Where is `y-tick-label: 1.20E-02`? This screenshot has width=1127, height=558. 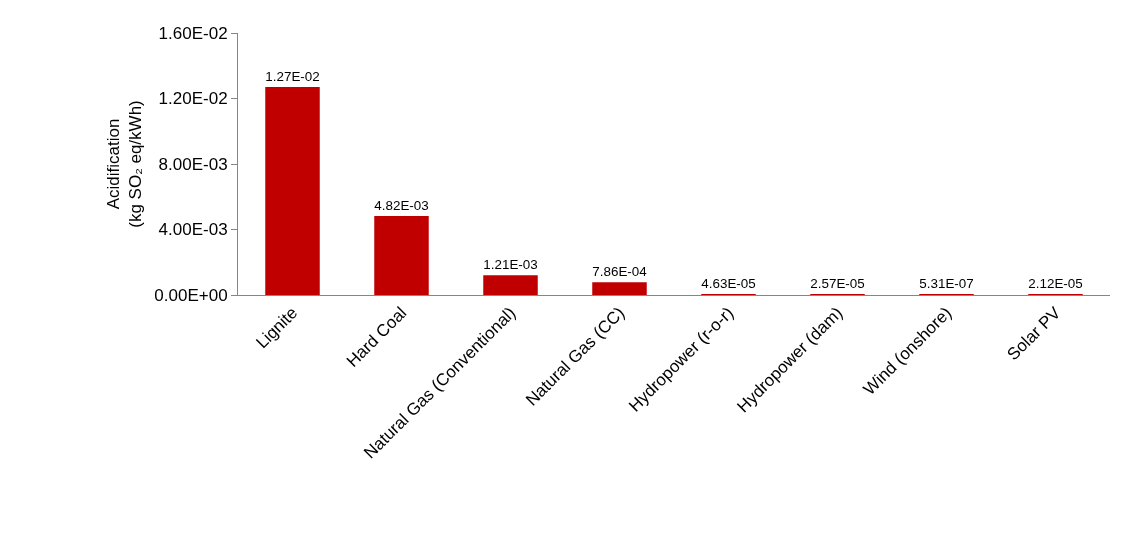
y-tick-label: 1.20E-02 is located at coordinates (193, 99).